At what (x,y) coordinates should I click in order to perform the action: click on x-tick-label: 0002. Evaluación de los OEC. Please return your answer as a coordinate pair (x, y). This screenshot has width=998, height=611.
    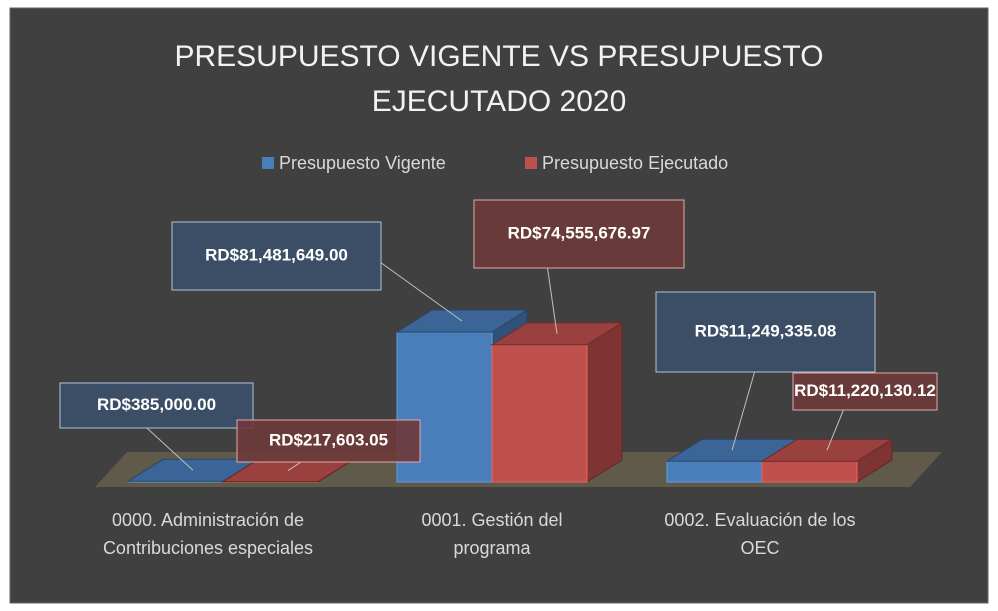
    Looking at the image, I should click on (760, 534).